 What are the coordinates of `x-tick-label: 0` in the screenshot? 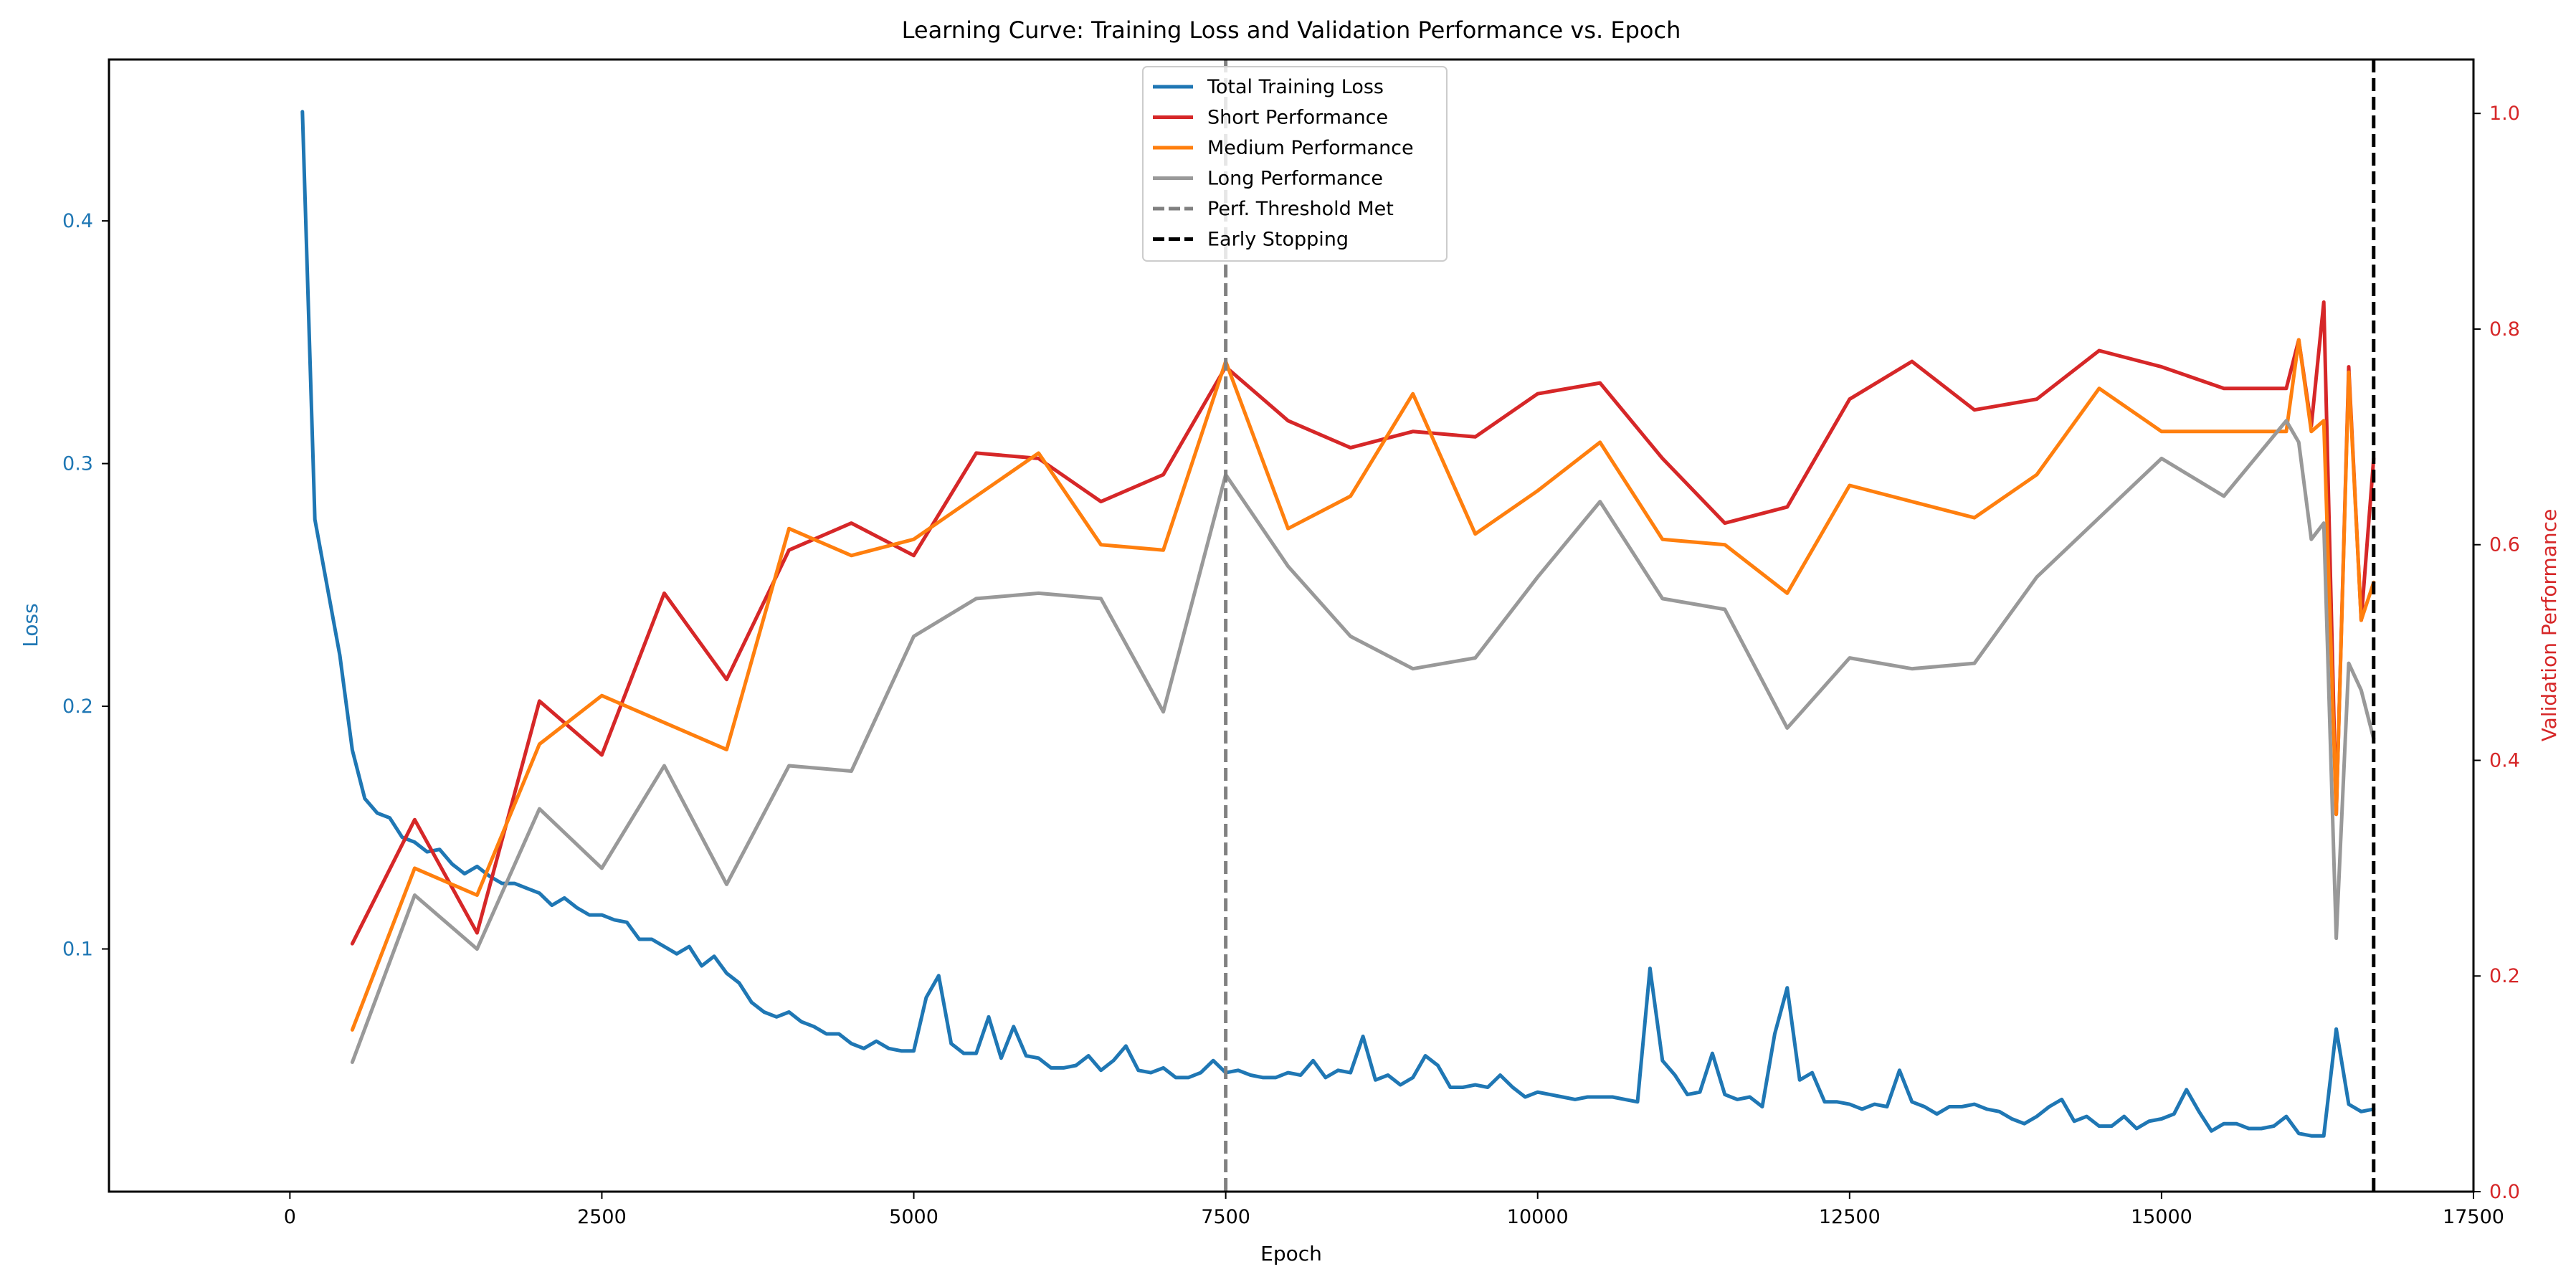 It's located at (290, 1217).